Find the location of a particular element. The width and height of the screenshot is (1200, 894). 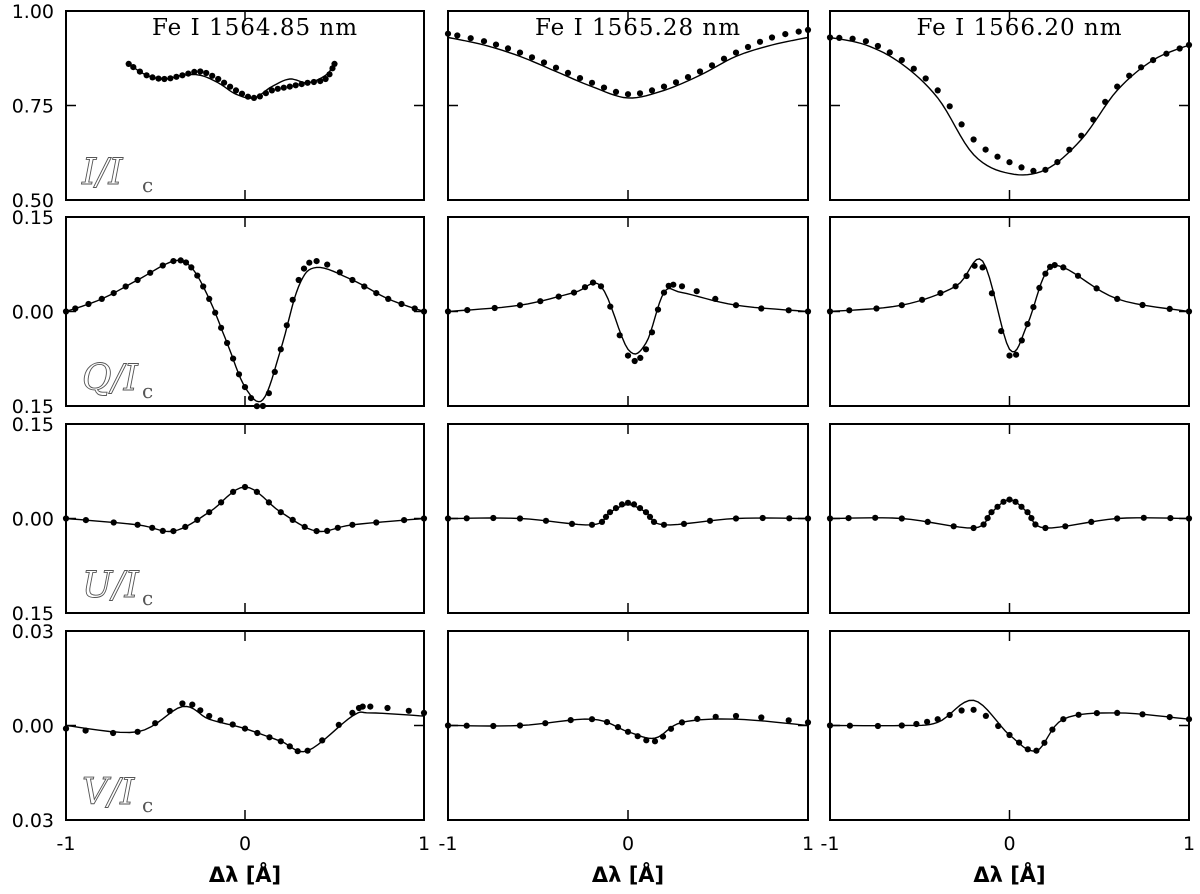

stokes-label-text: U/I is located at coordinates (110, 585).